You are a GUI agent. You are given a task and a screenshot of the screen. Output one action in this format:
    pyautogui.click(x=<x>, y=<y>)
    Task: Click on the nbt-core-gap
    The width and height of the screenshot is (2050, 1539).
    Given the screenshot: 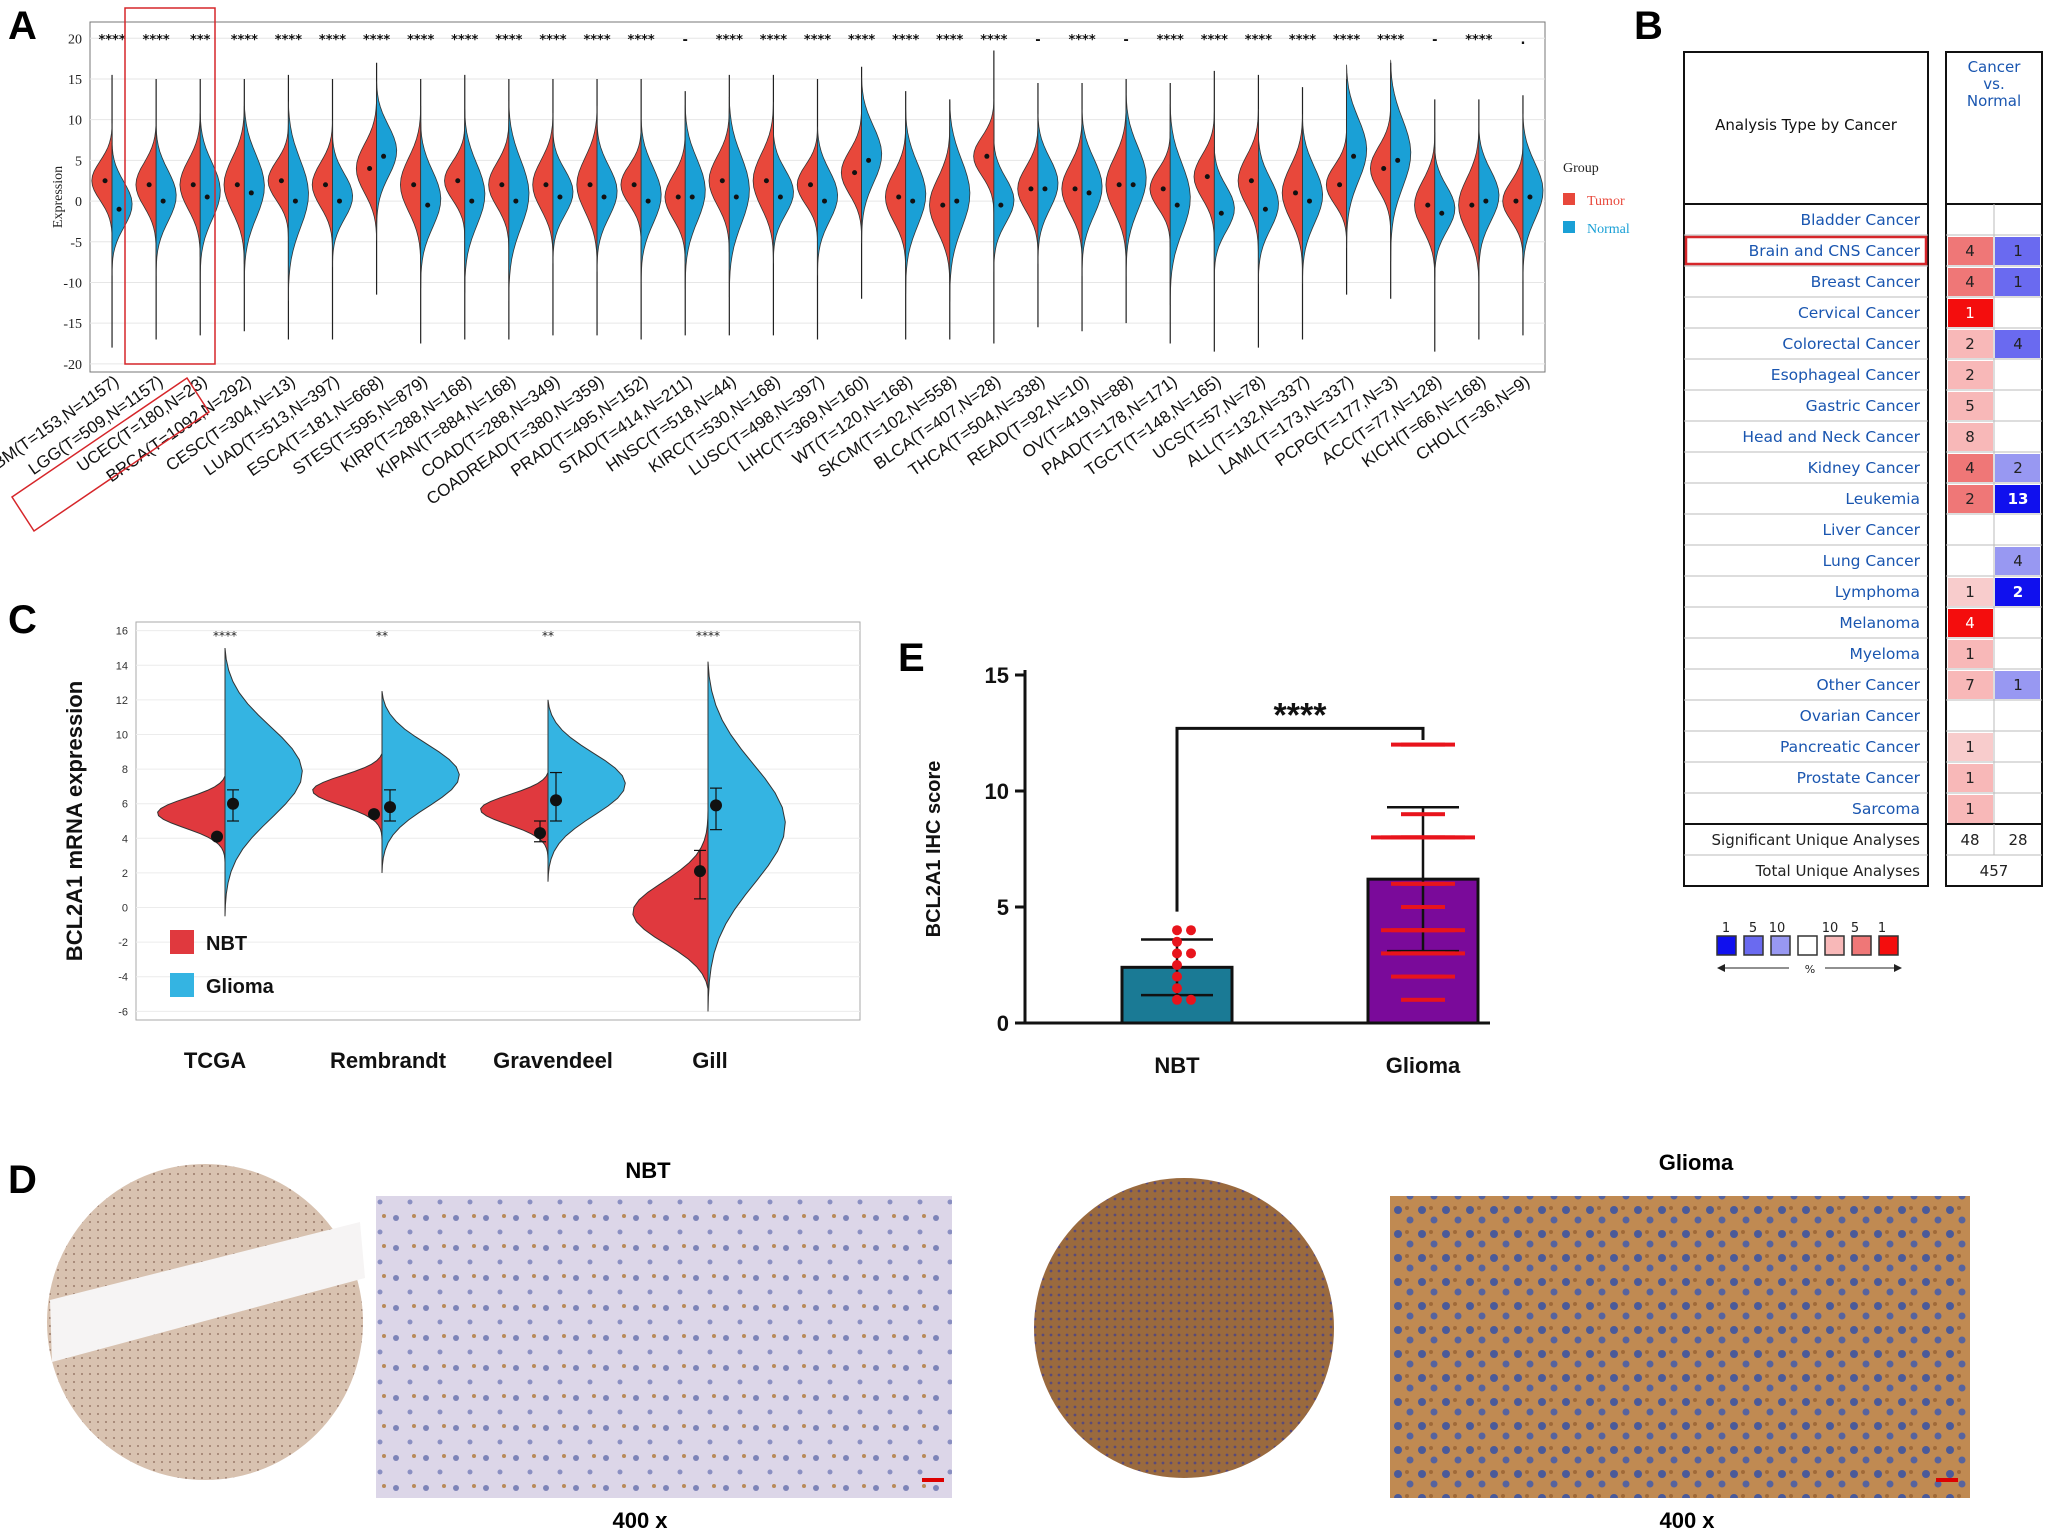 What is the action you would take?
    pyautogui.click(x=207, y=1292)
    